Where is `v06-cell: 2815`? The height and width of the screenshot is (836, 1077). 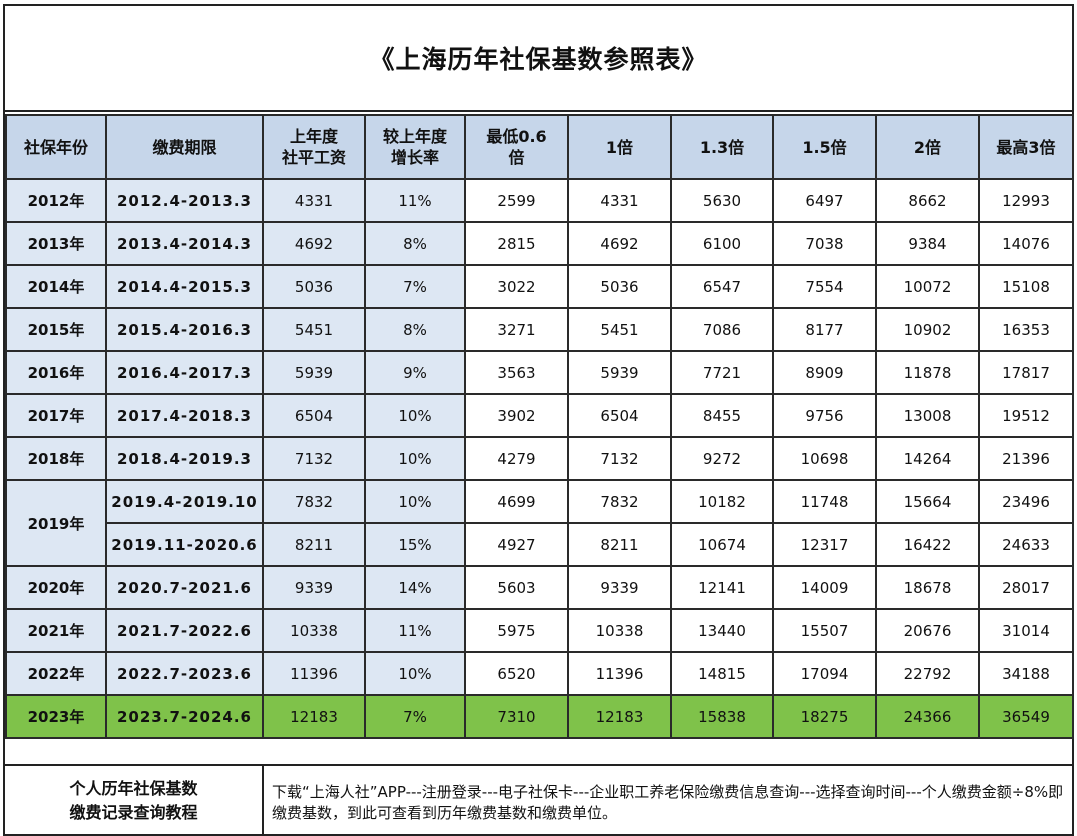 v06-cell: 2815 is located at coordinates (516, 243).